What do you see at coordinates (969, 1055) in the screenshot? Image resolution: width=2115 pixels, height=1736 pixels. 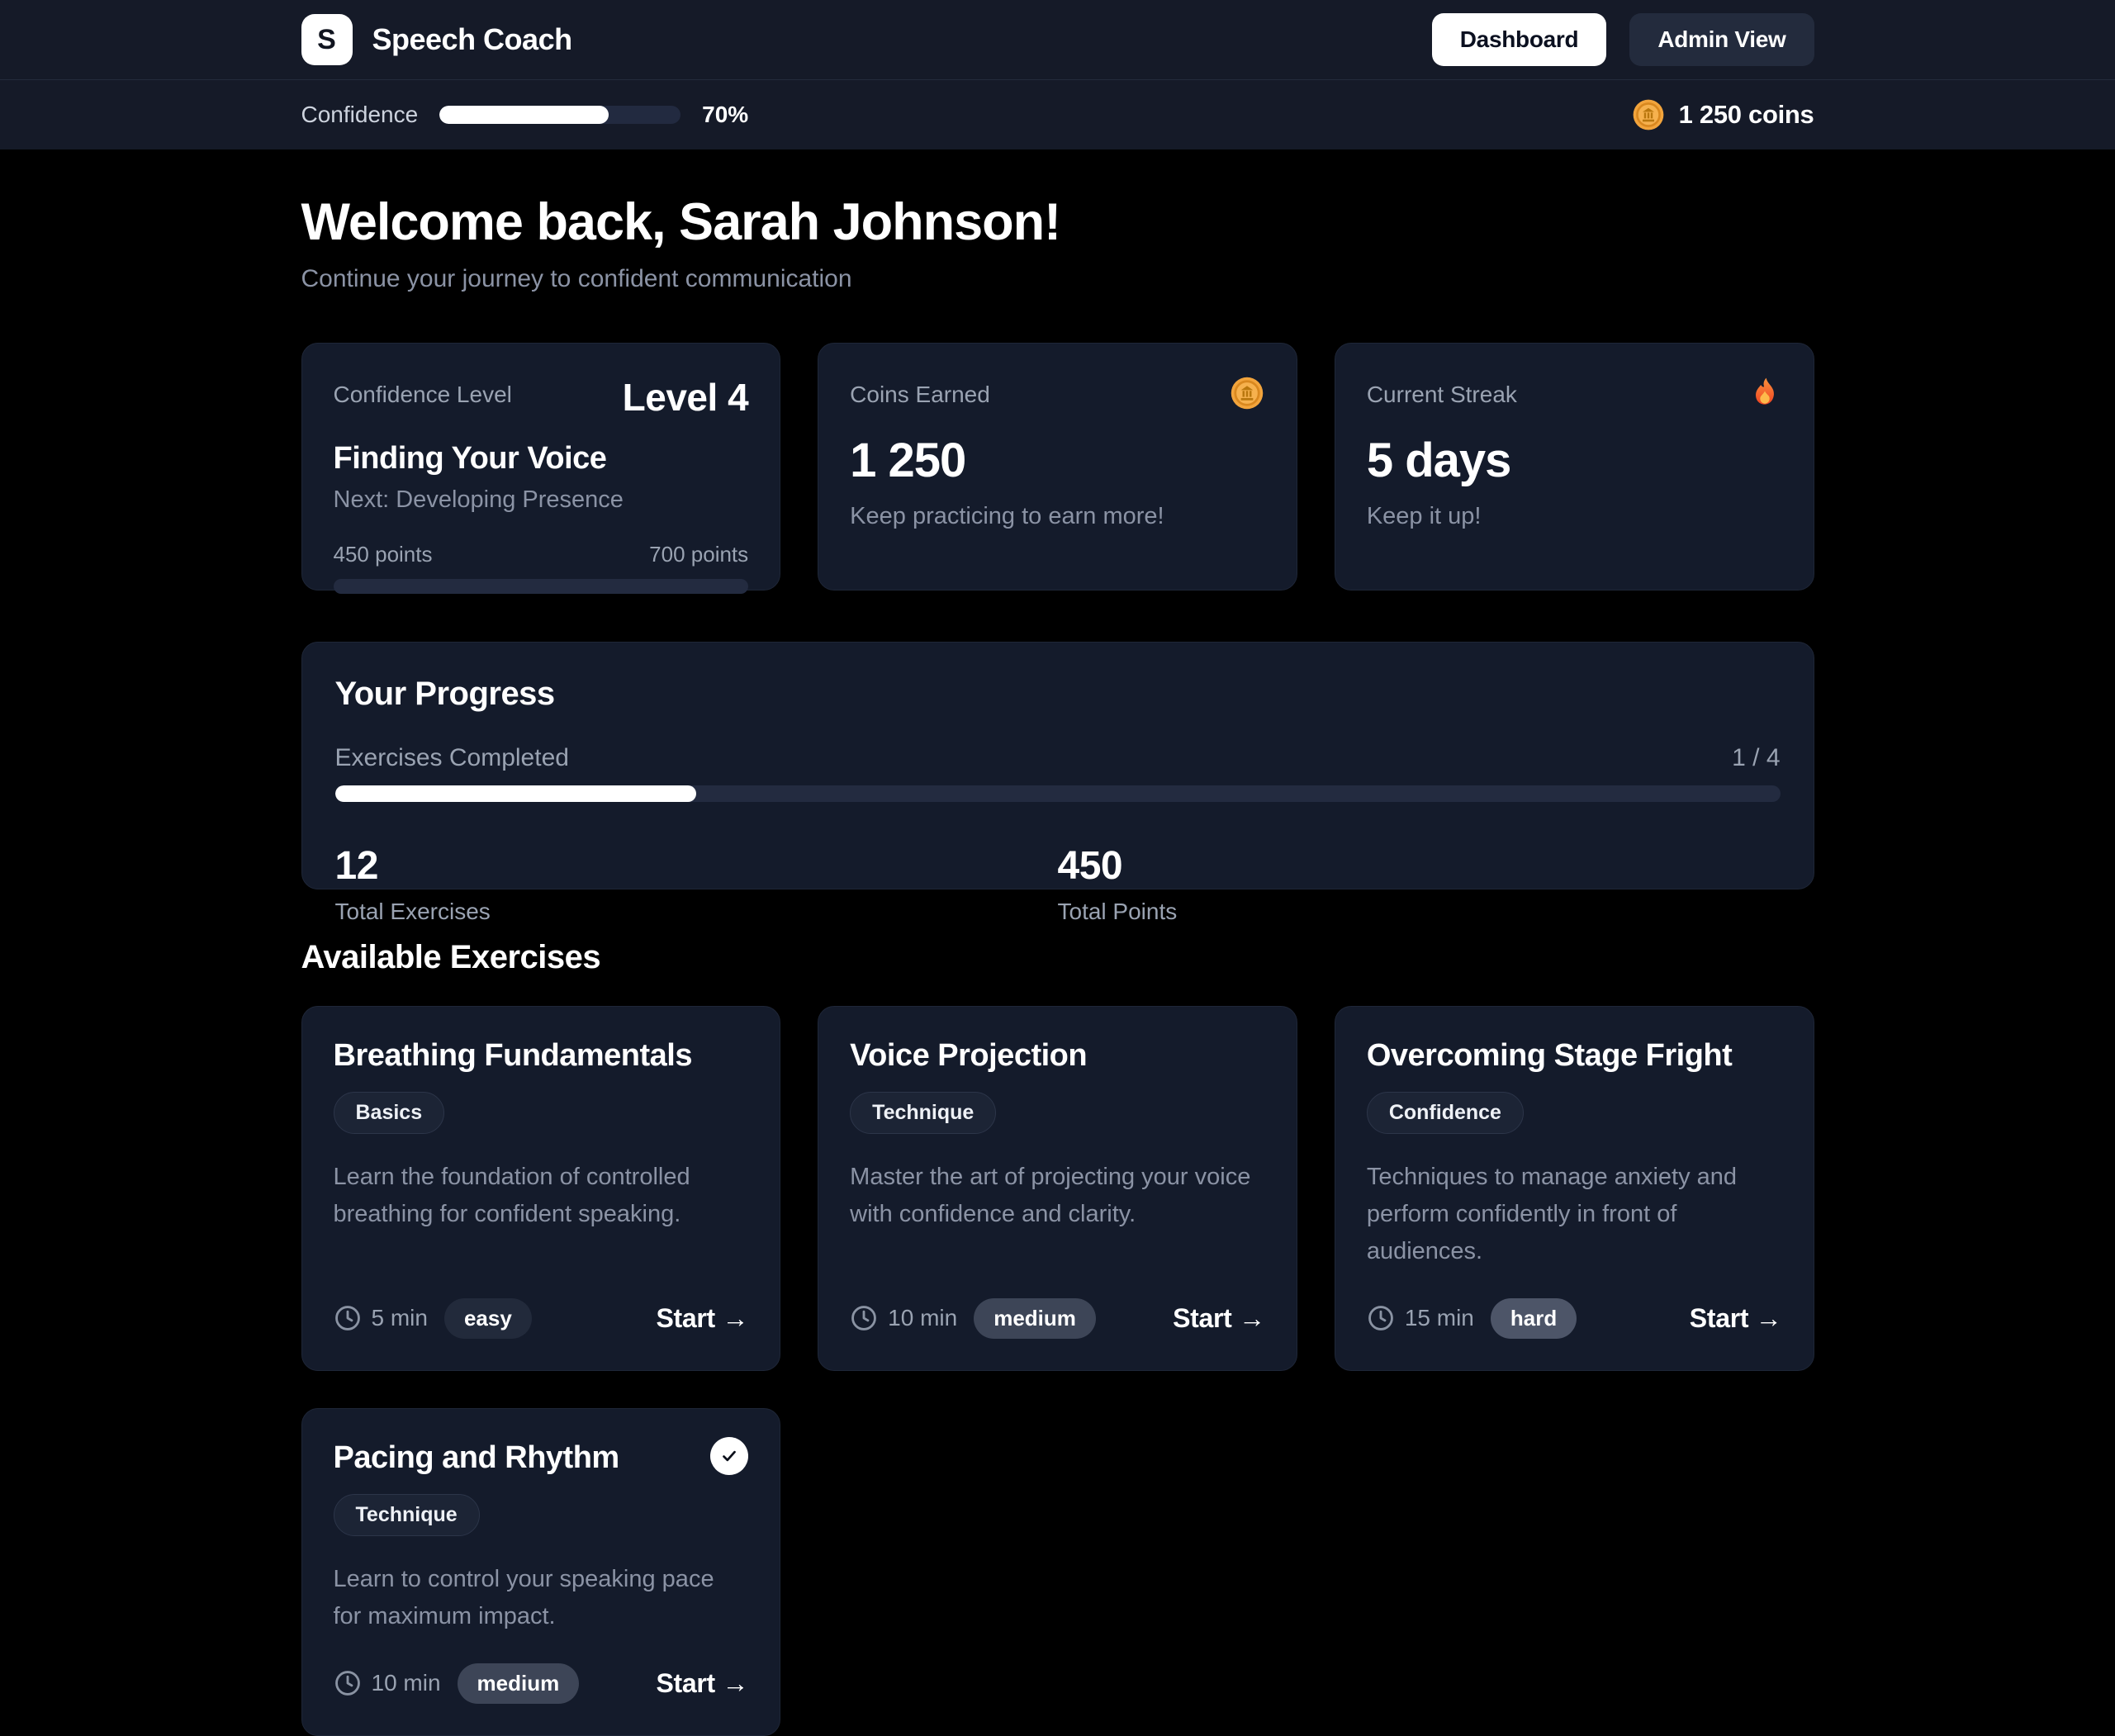 I see `exercise-title: Voice Projection` at bounding box center [969, 1055].